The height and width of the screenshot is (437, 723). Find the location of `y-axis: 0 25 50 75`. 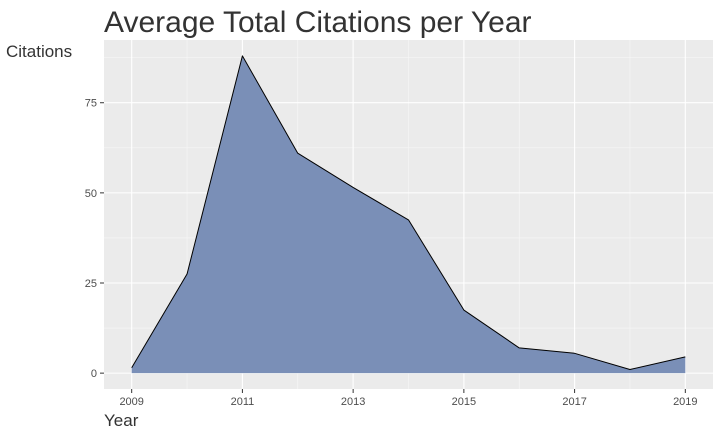

y-axis: 0 25 50 75 is located at coordinates (94, 239).